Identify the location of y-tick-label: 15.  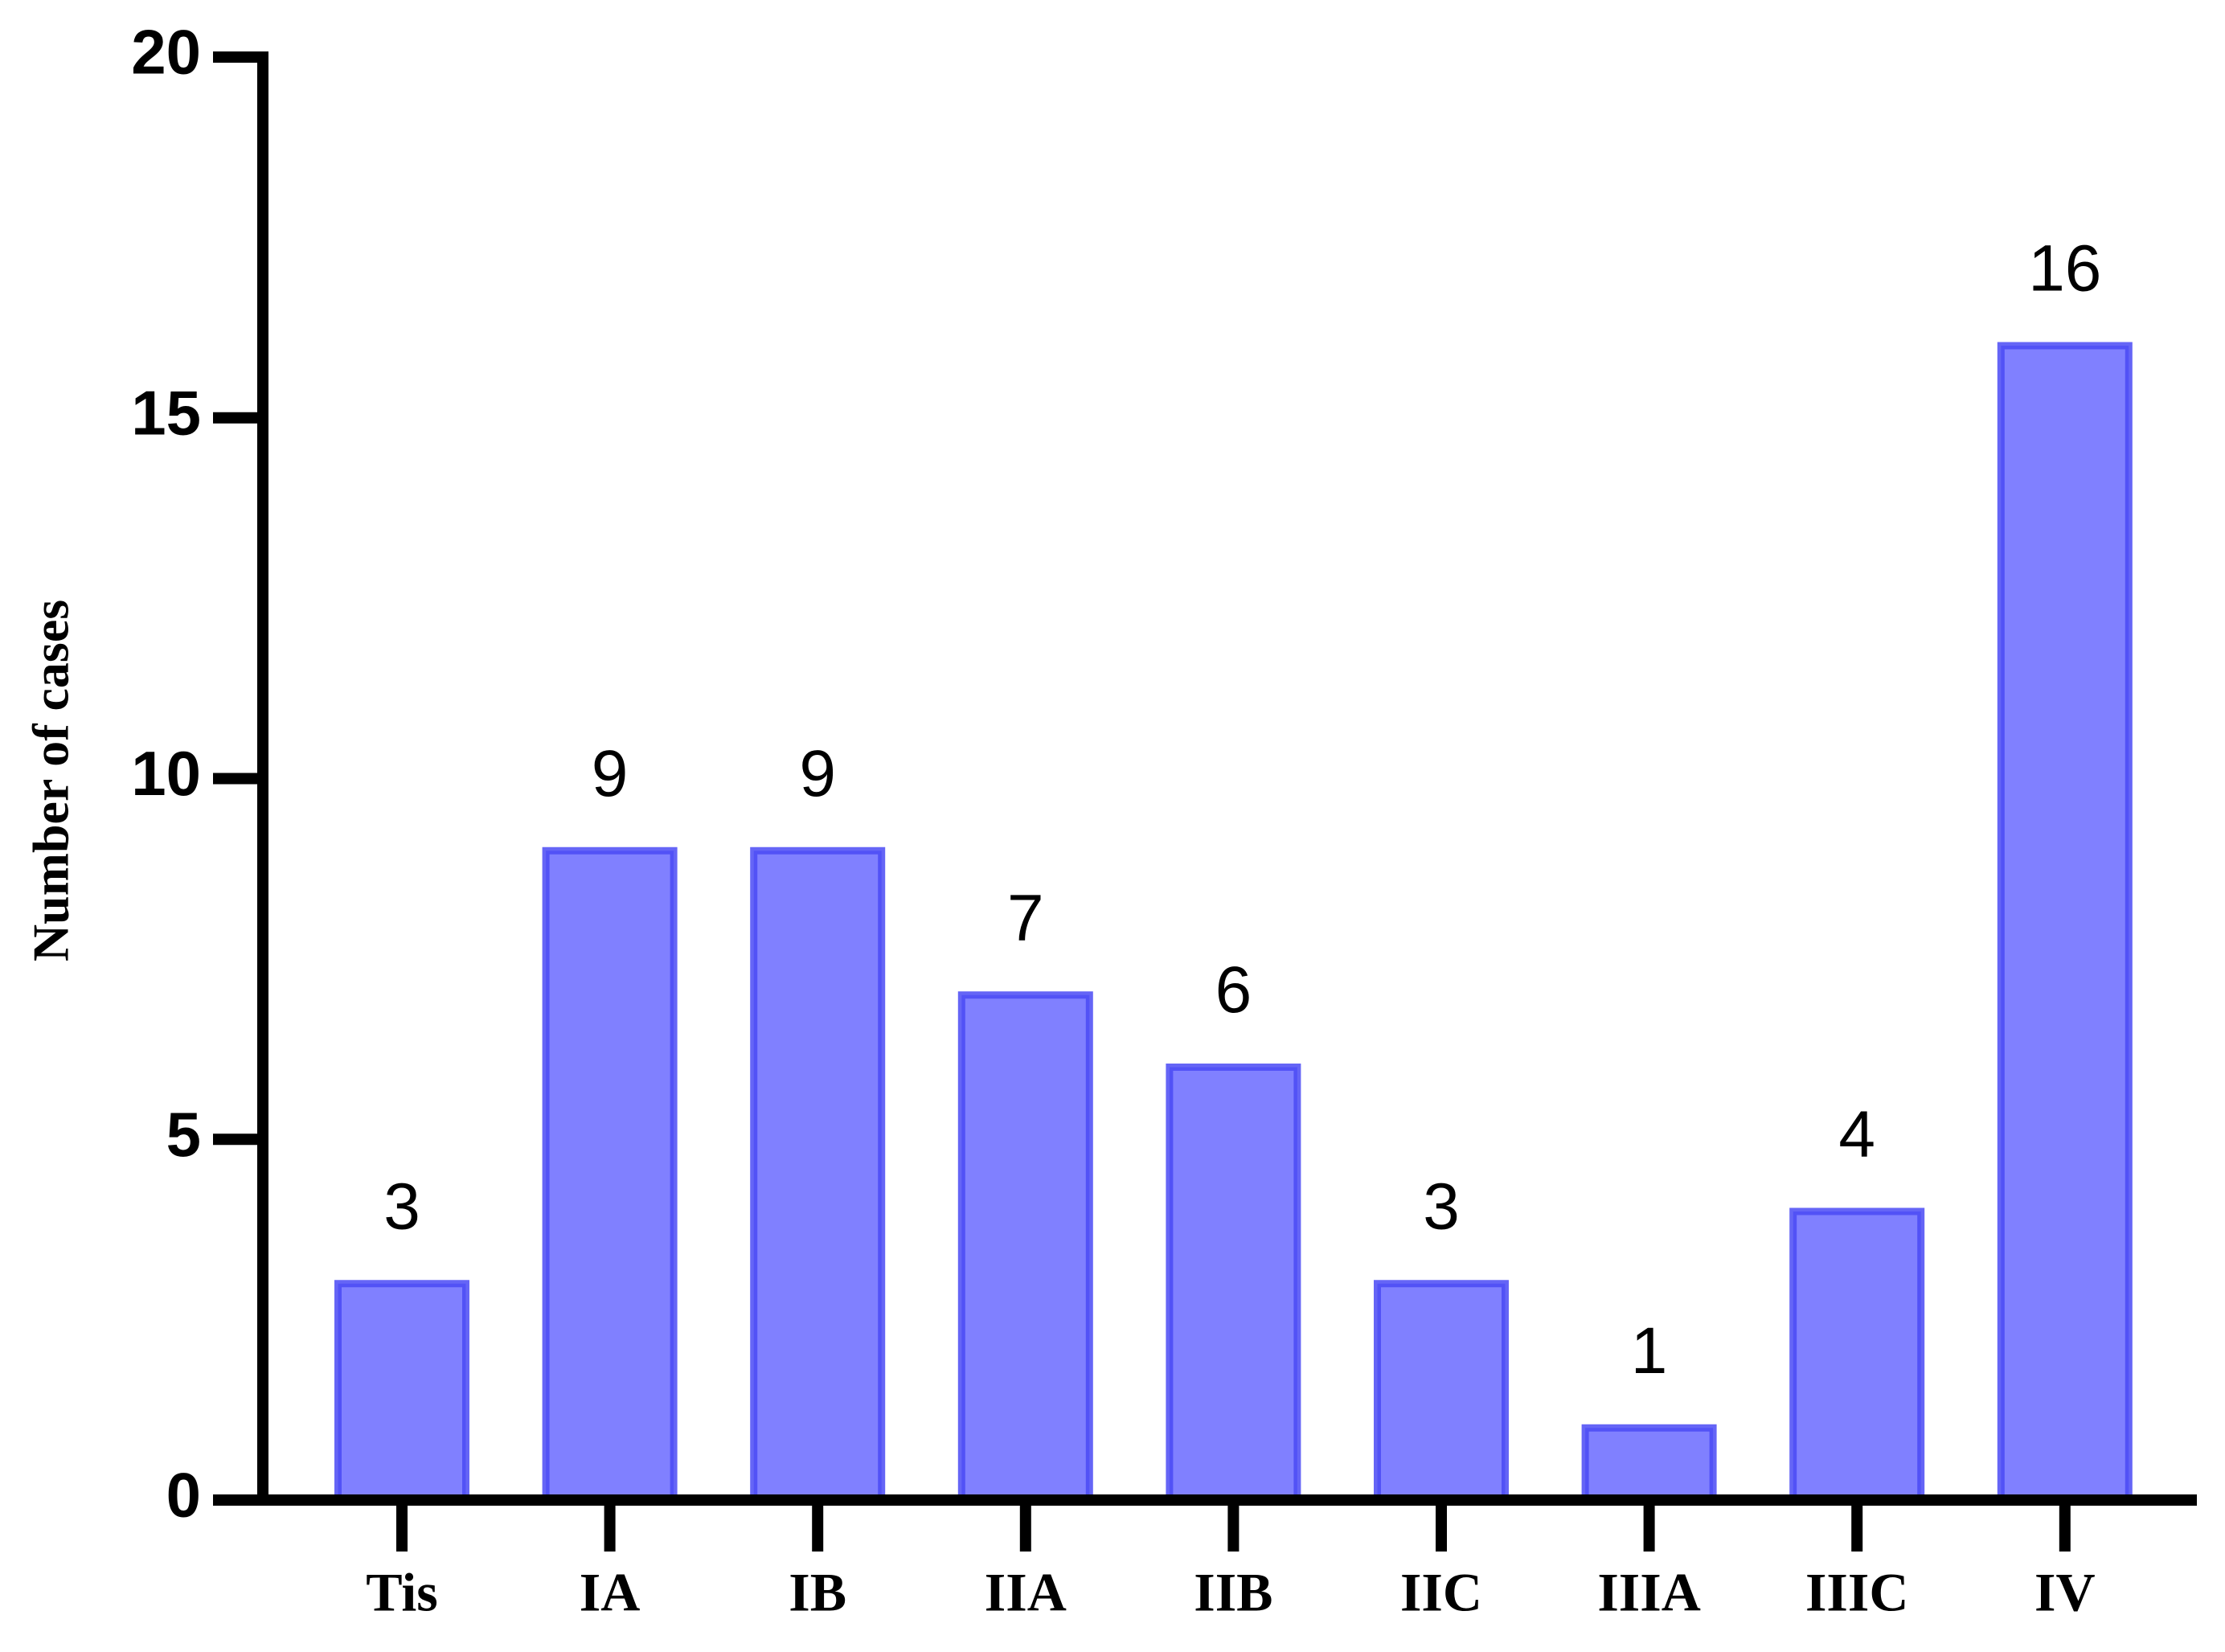
(166, 412).